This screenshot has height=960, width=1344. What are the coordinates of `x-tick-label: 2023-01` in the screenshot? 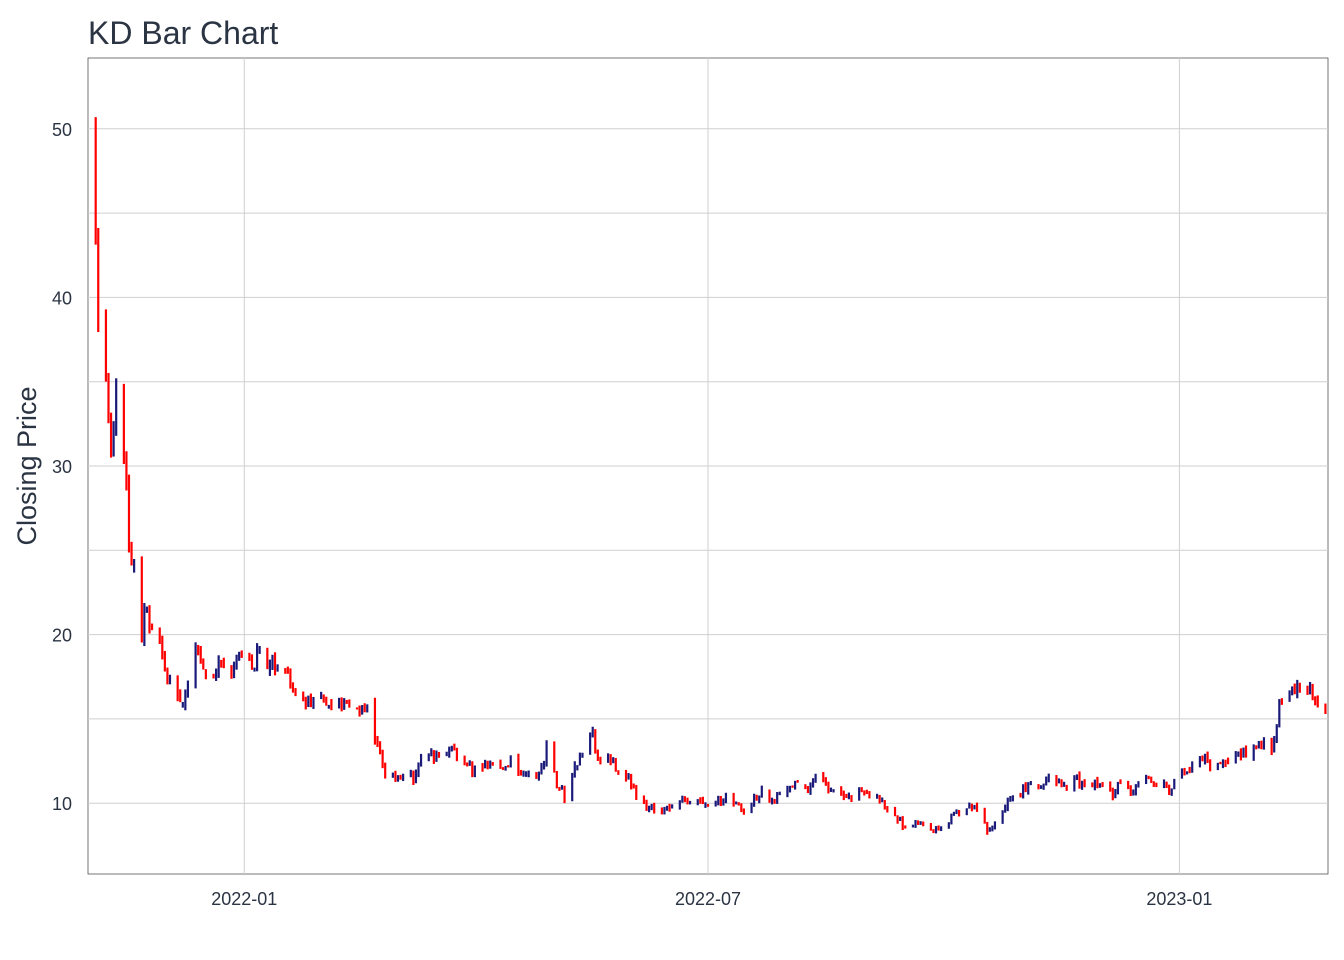 It's located at (1179, 899).